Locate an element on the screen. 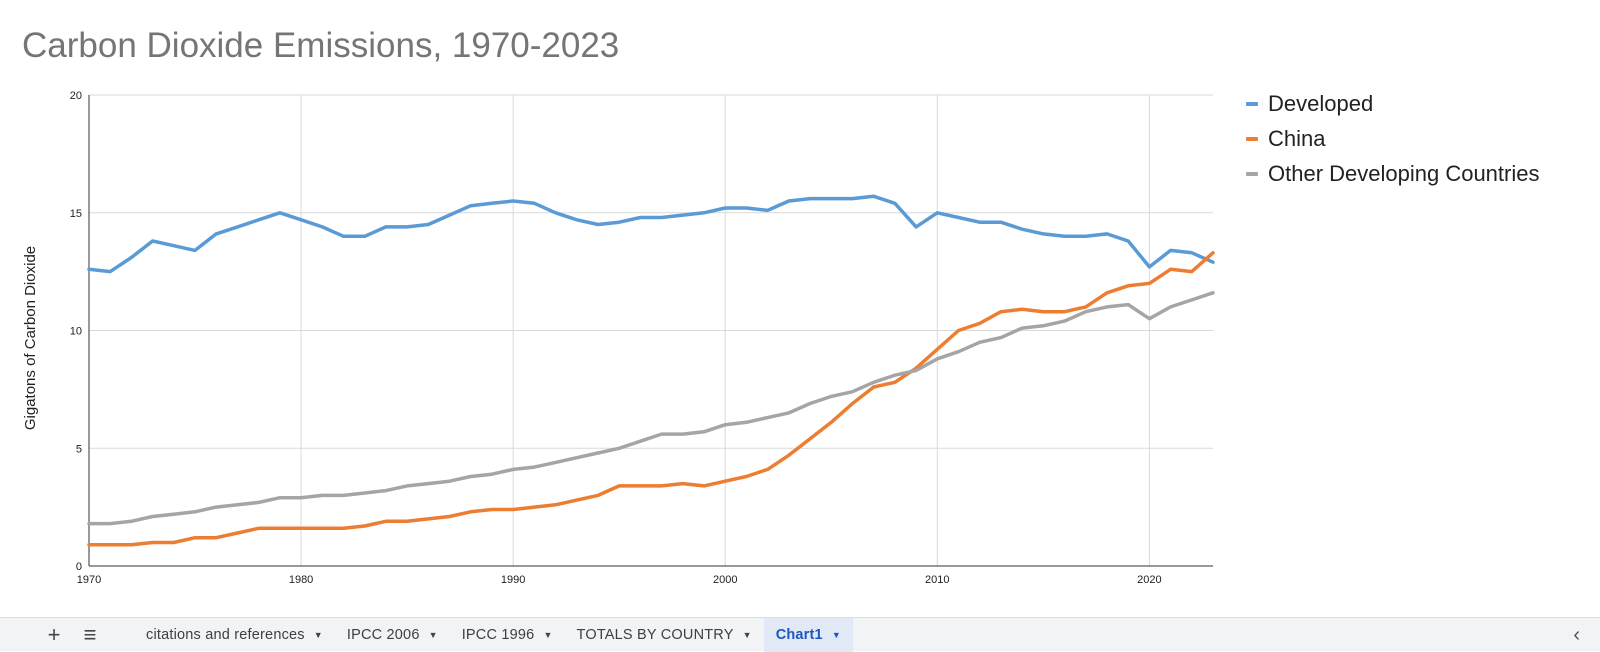 This screenshot has width=1600, height=652. tab-chart1: Chart1 ▼ is located at coordinates (808, 634).